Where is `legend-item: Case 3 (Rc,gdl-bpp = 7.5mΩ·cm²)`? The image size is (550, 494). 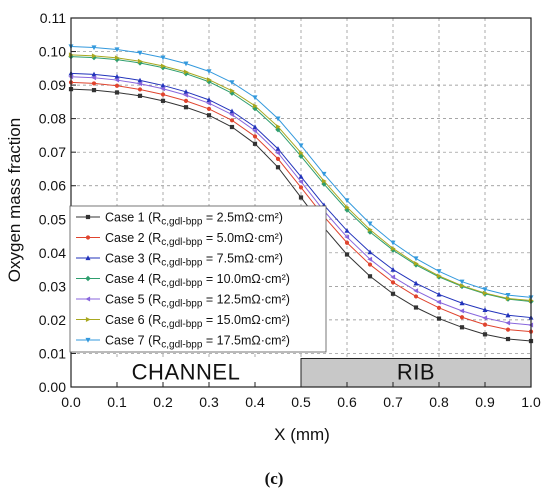
legend-item: Case 3 (Rc,gdl-bpp = 7.5mΩ·cm²) is located at coordinates (179, 260).